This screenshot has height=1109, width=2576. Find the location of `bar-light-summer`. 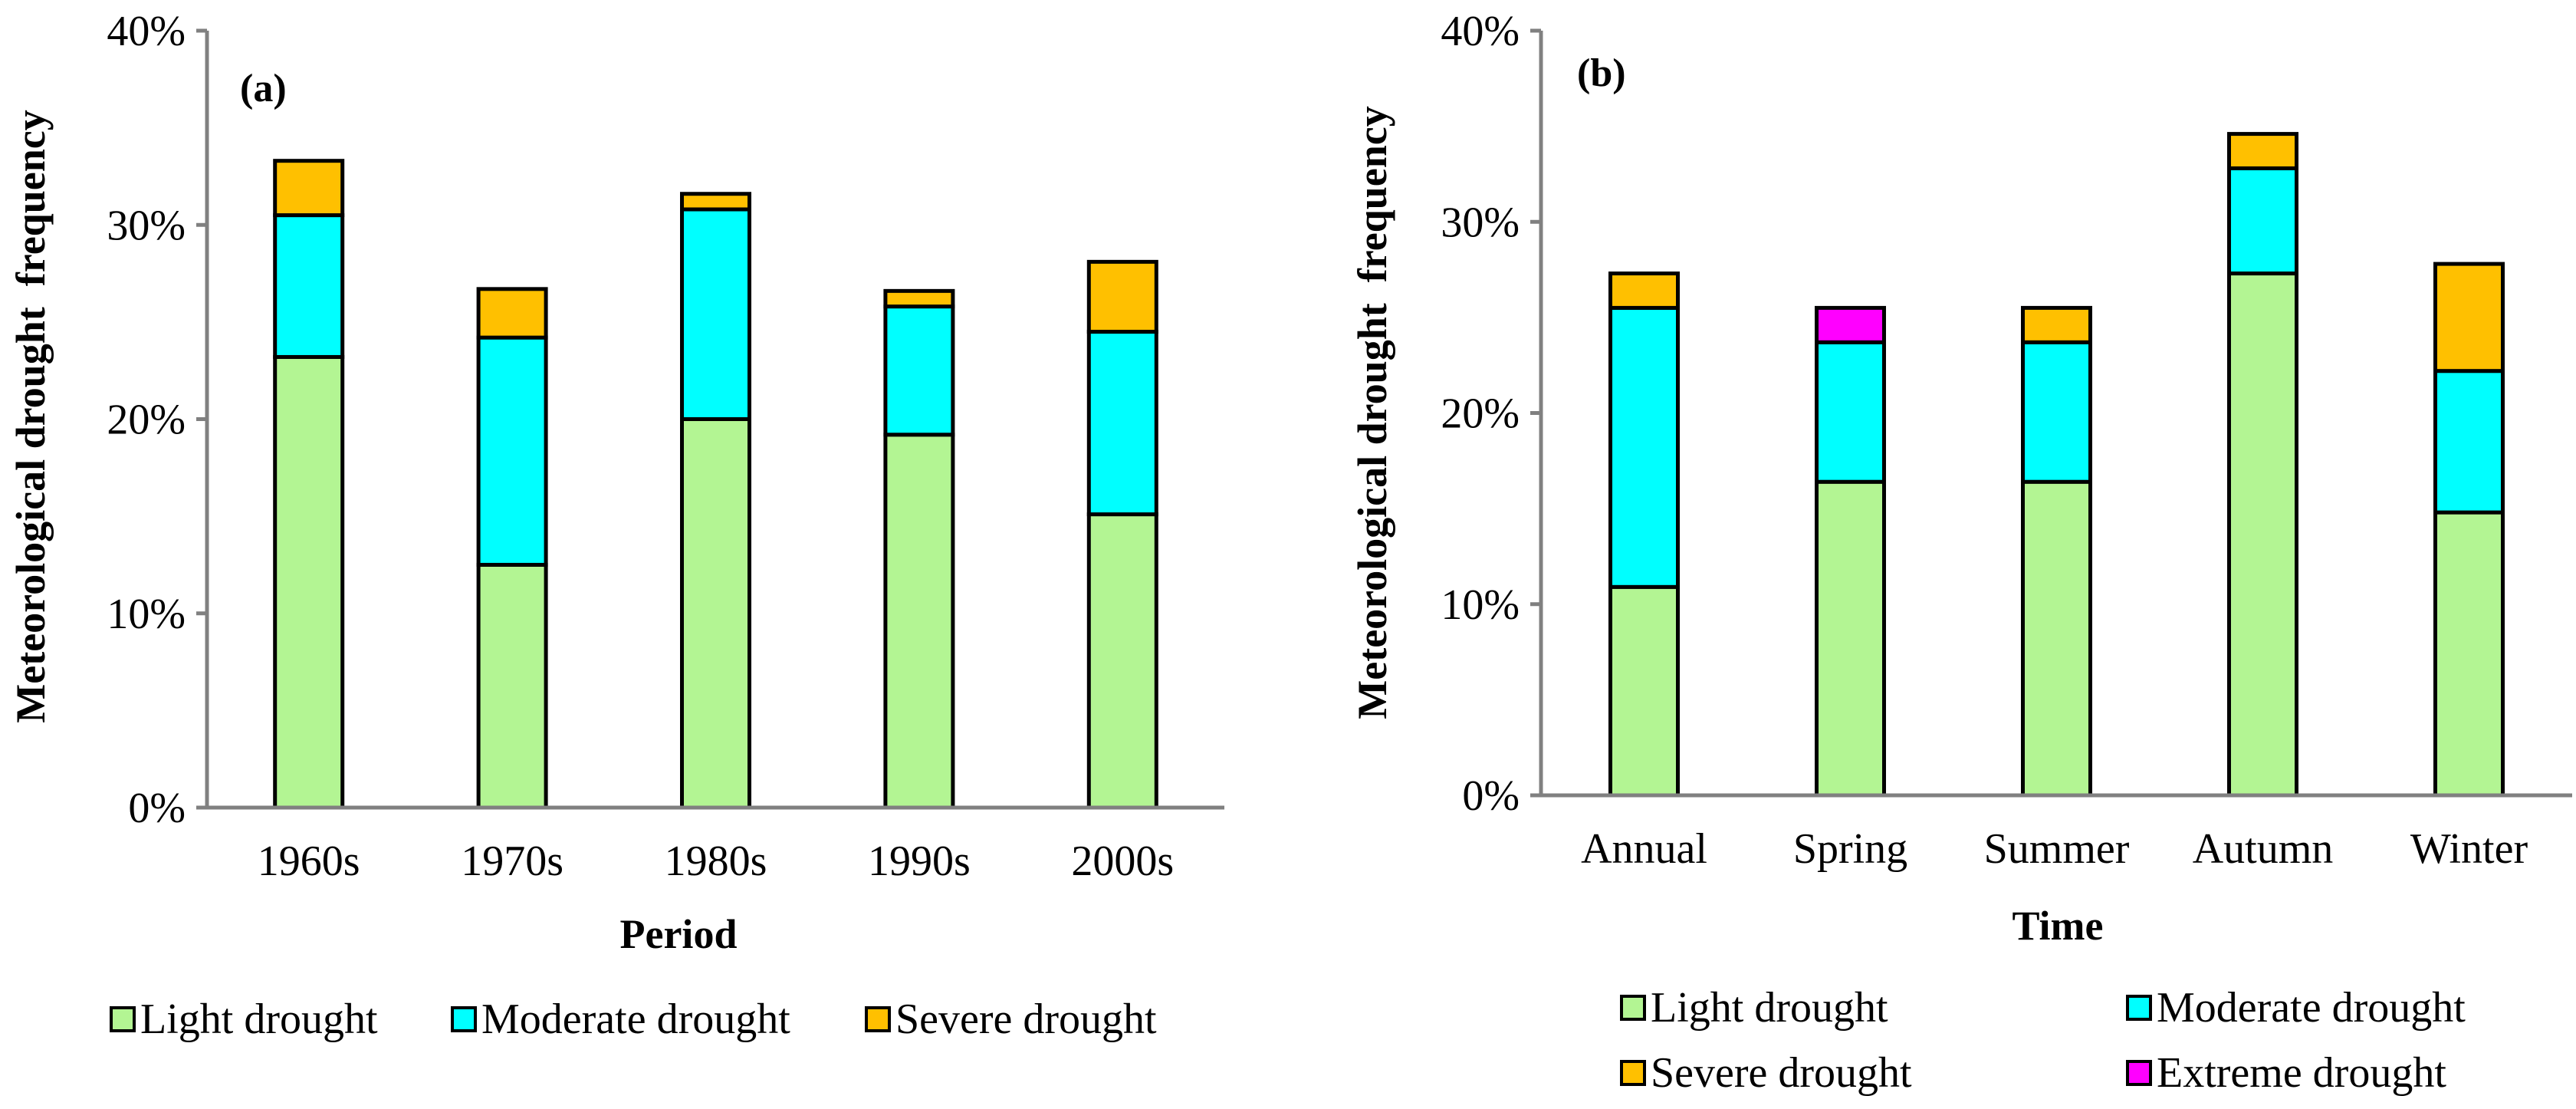

bar-light-summer is located at coordinates (2056, 638).